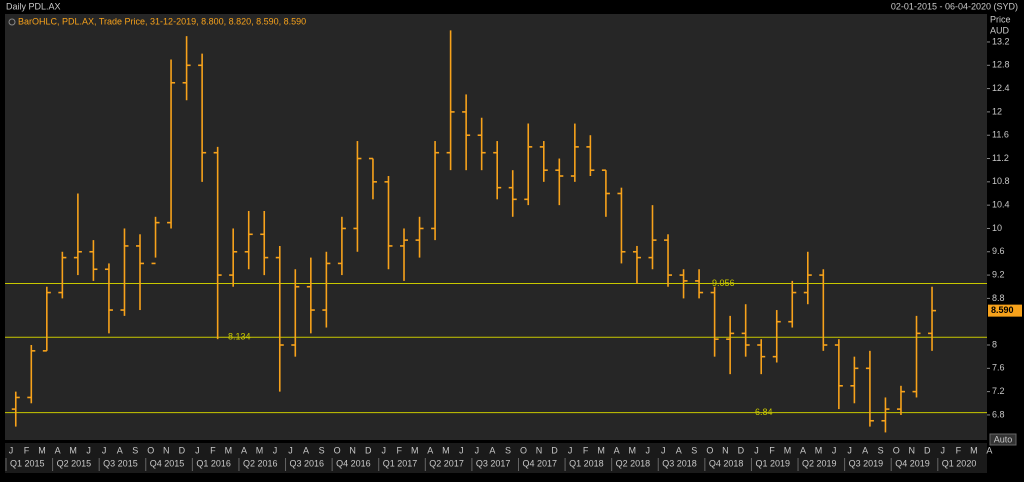 This screenshot has height=482, width=1024. Describe the element at coordinates (679, 463) in the screenshot. I see `quarter-label: Q3 2018` at that location.